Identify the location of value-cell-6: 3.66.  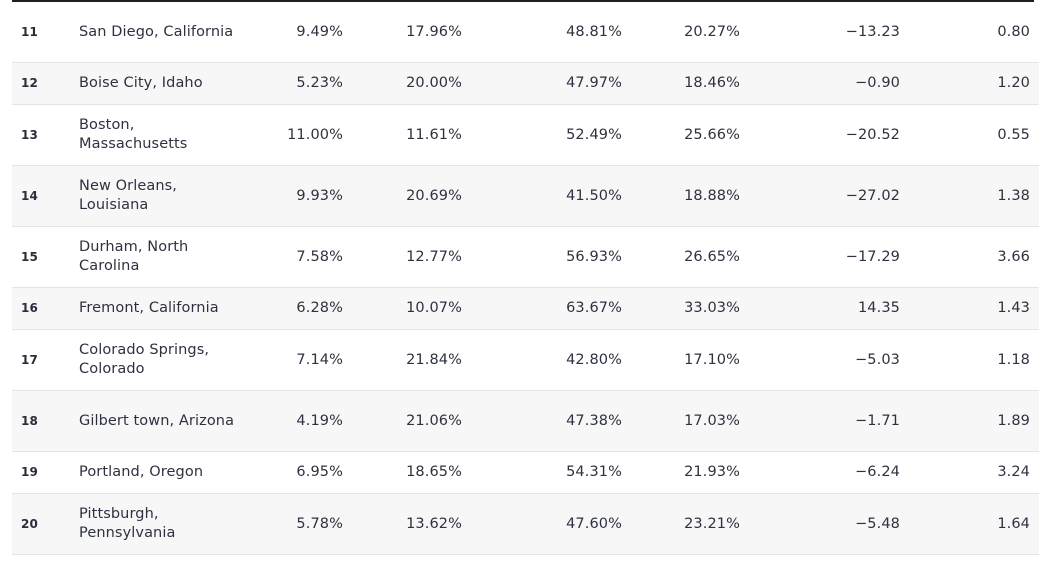
(969, 257).